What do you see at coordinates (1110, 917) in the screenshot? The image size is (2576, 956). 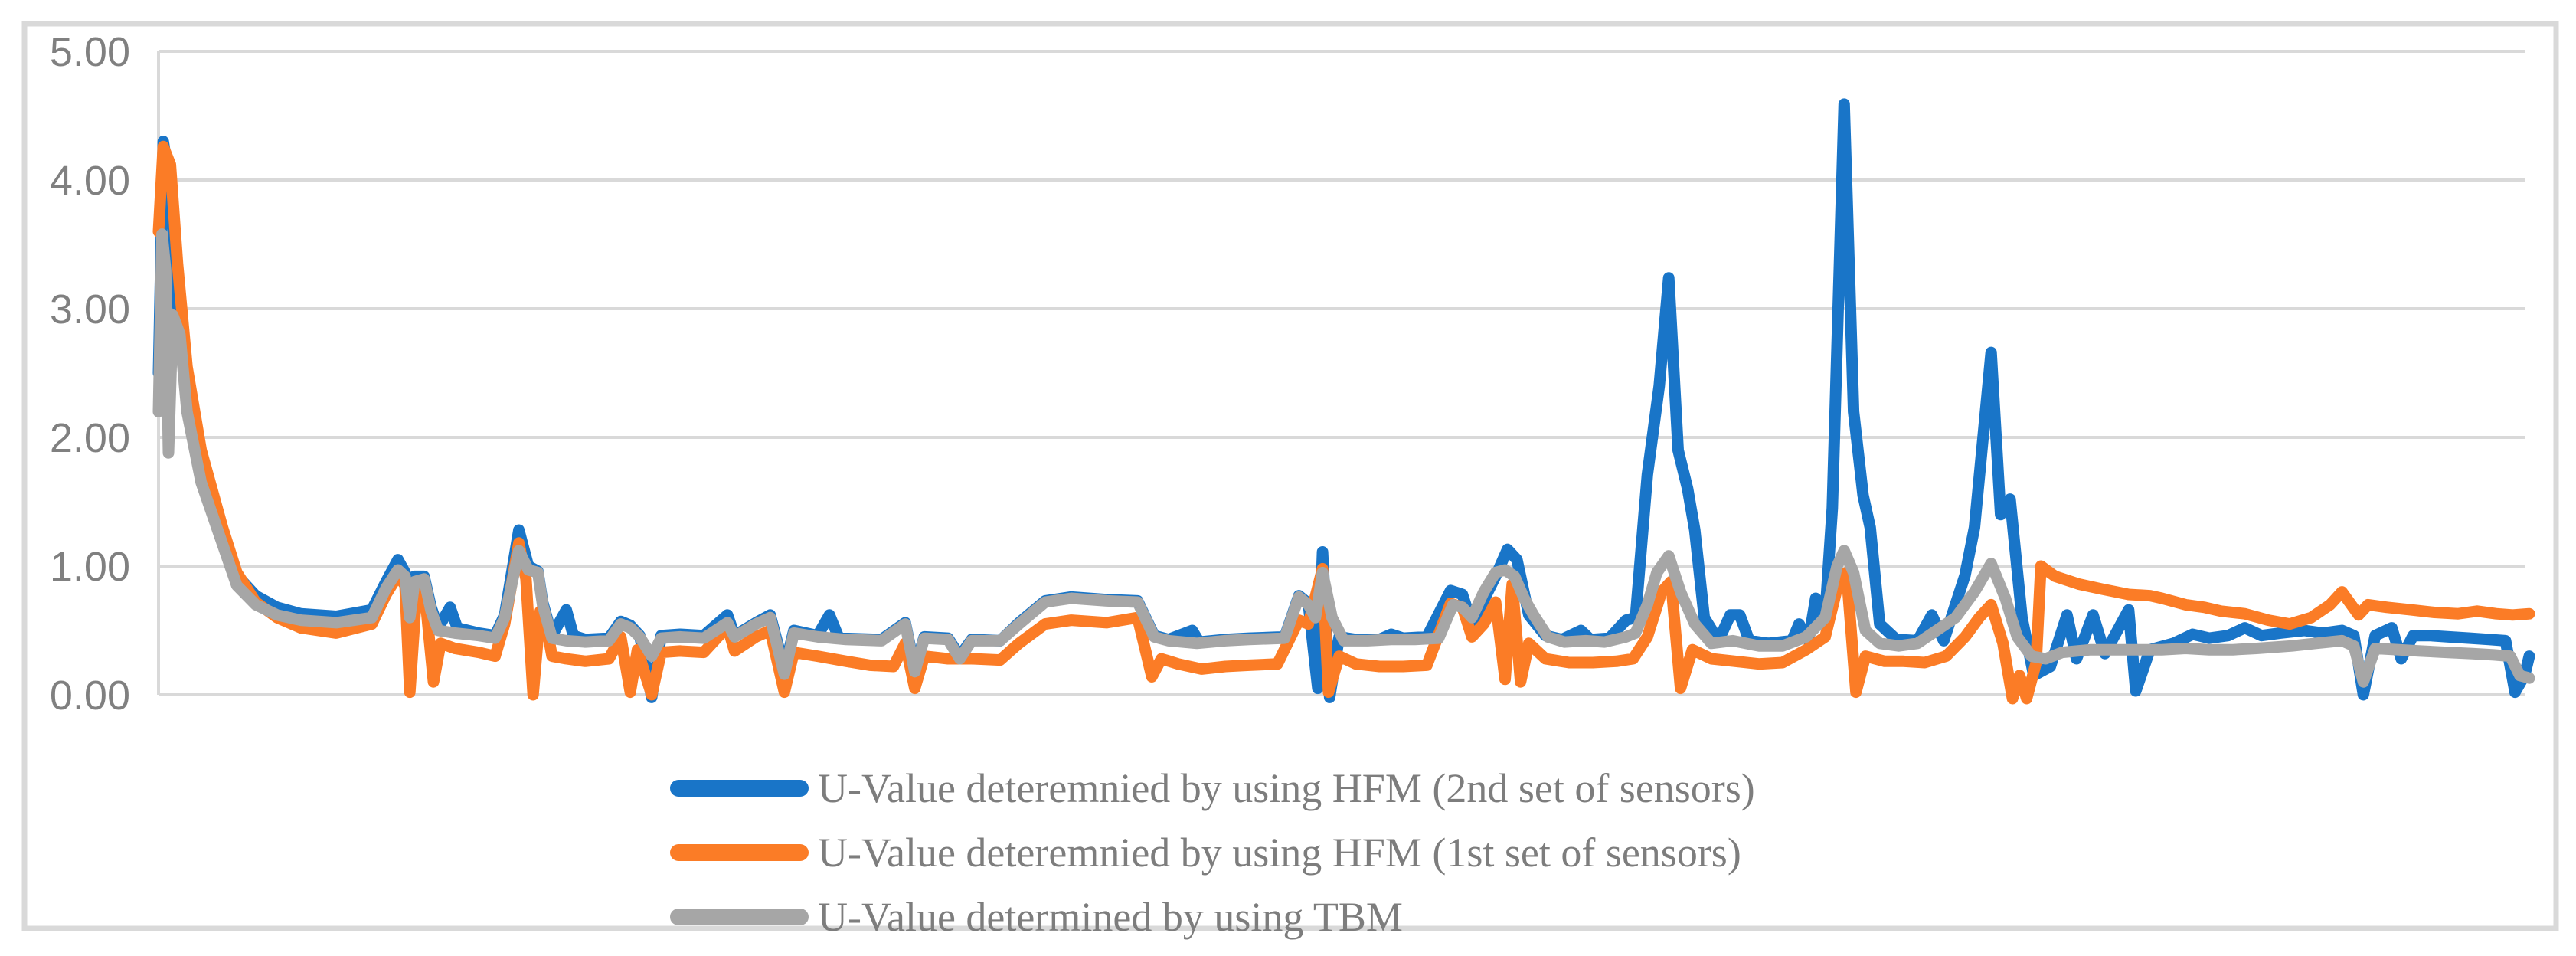 I see `legend-label-2: U-Value determined by using TBM` at bounding box center [1110, 917].